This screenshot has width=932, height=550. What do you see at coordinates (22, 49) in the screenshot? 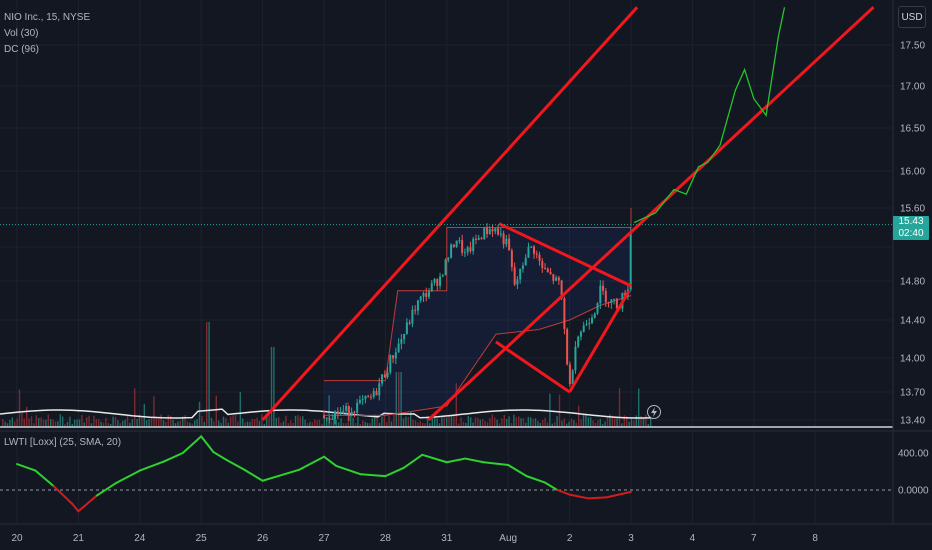
I see `donchian-legend: DC (96)` at bounding box center [22, 49].